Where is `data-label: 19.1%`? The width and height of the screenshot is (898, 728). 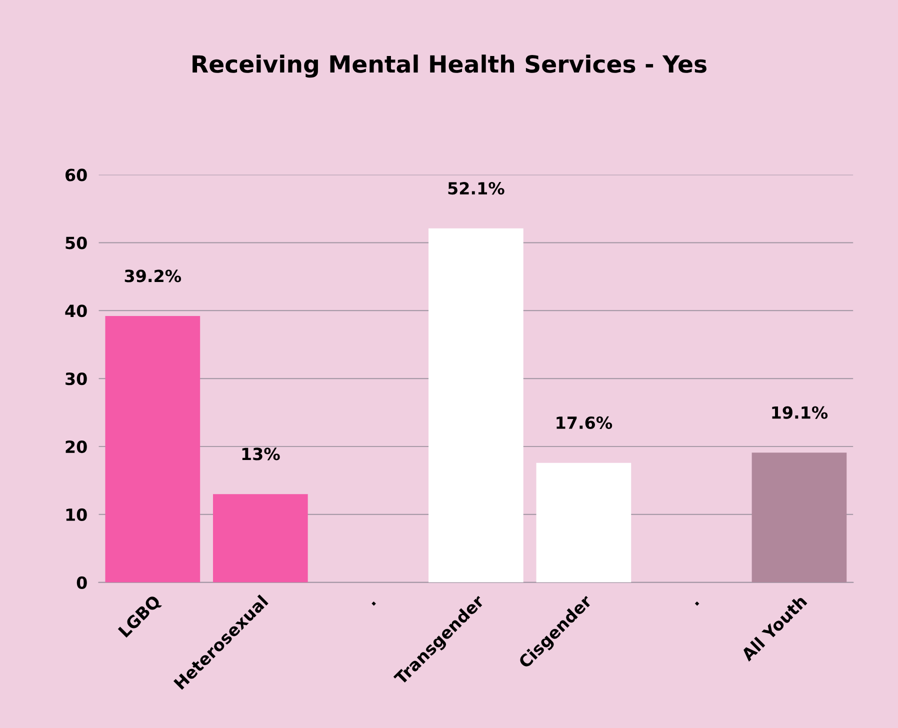 data-label: 19.1% is located at coordinates (800, 412).